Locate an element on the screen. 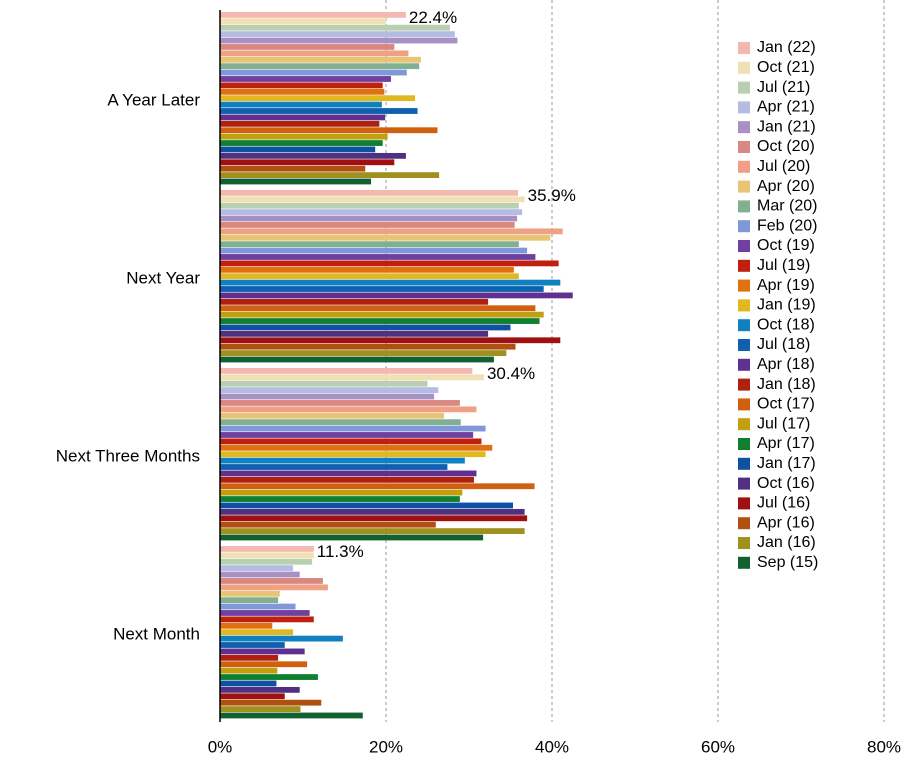  legend-label: Jul (21) is located at coordinates (783, 87).